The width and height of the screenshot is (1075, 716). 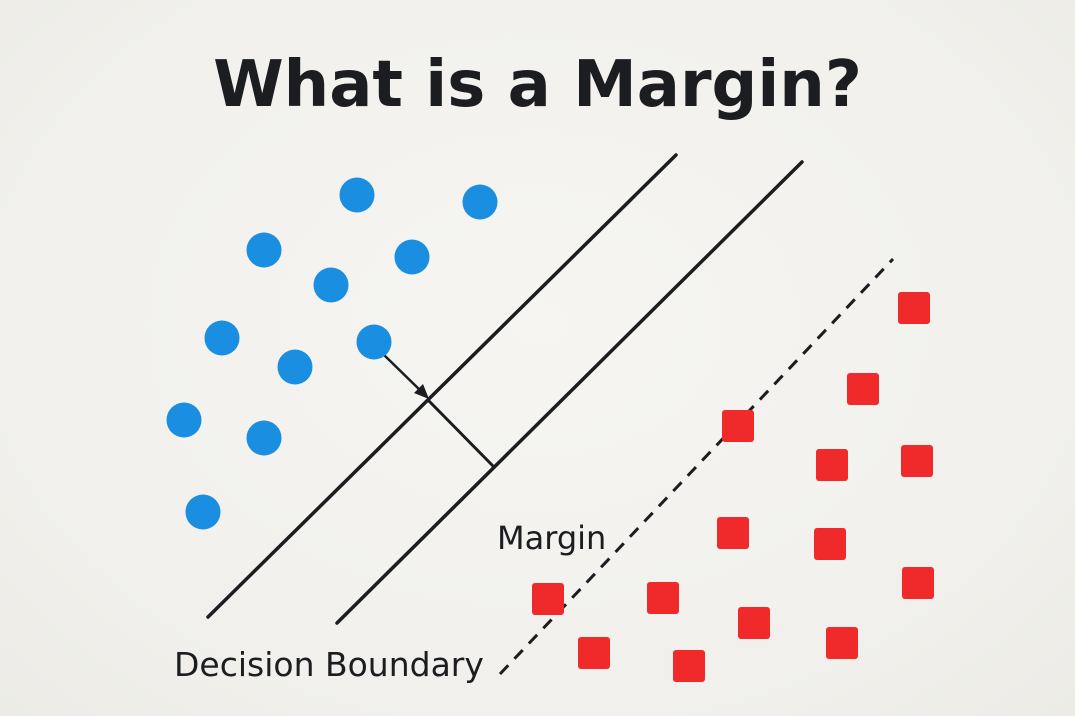 What do you see at coordinates (552, 538) in the screenshot?
I see `margin-label: Margin` at bounding box center [552, 538].